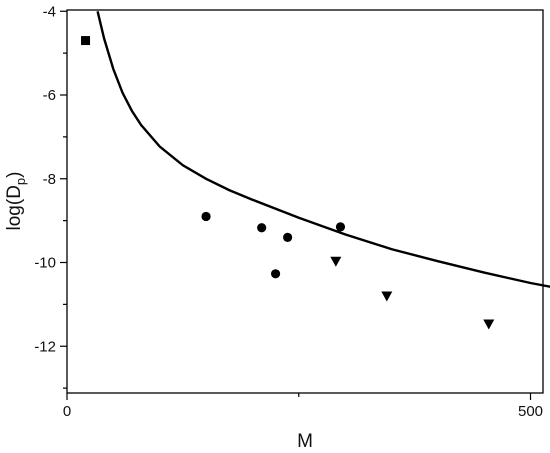  I want to click on y-tick-label: -8, so click(49, 179).